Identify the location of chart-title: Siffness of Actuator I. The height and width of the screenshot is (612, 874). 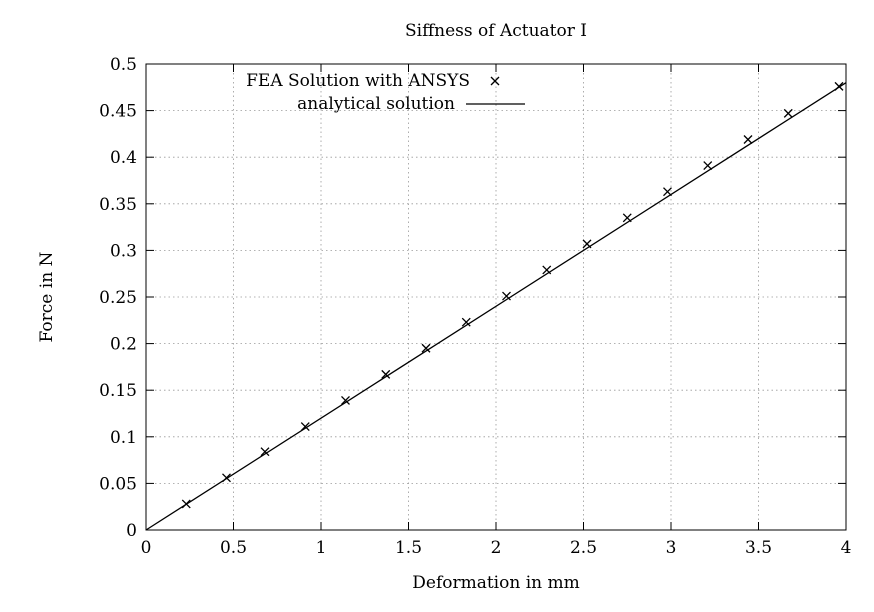
(496, 31).